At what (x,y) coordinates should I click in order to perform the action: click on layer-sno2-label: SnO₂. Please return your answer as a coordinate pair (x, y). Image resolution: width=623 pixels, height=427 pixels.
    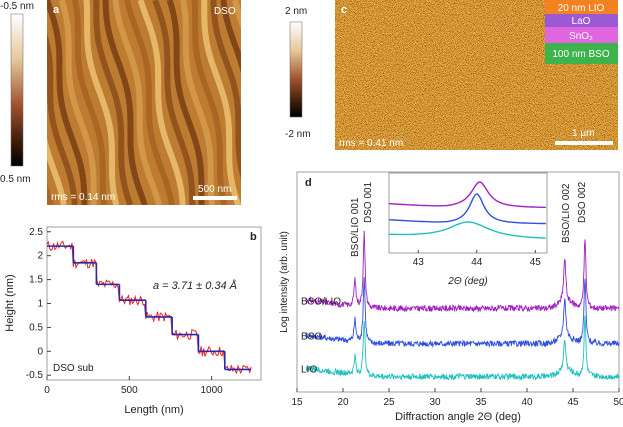
    Looking at the image, I should click on (581, 36).